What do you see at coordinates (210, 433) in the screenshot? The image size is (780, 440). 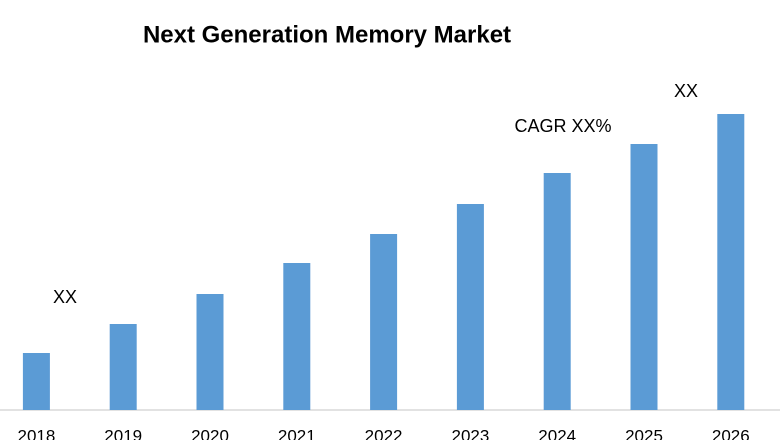 I see `x-tick-label: 2020` at bounding box center [210, 433].